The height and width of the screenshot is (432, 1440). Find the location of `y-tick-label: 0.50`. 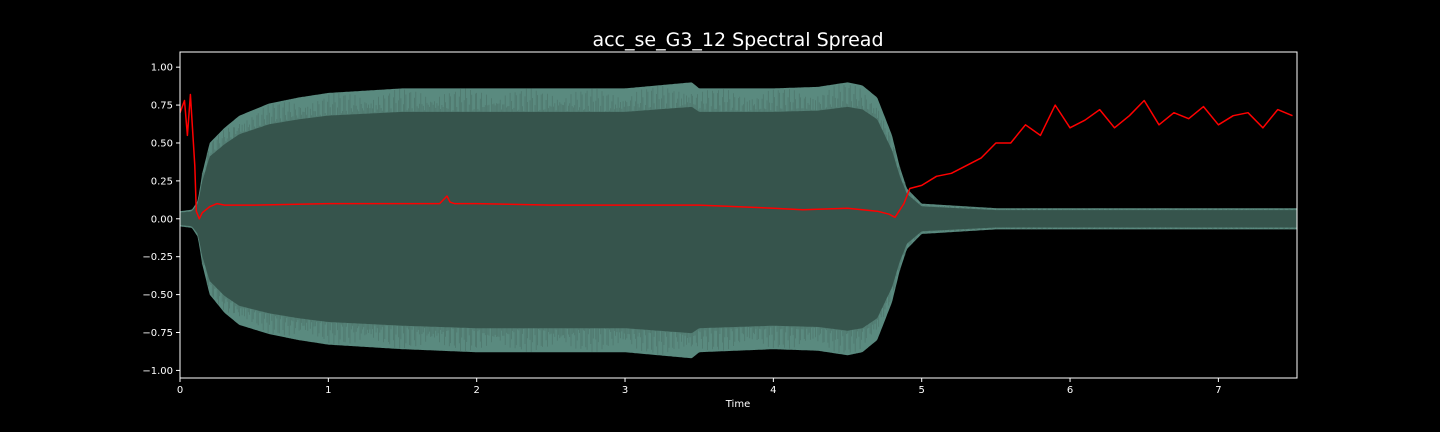

y-tick-label: 0.50 is located at coordinates (162, 143).